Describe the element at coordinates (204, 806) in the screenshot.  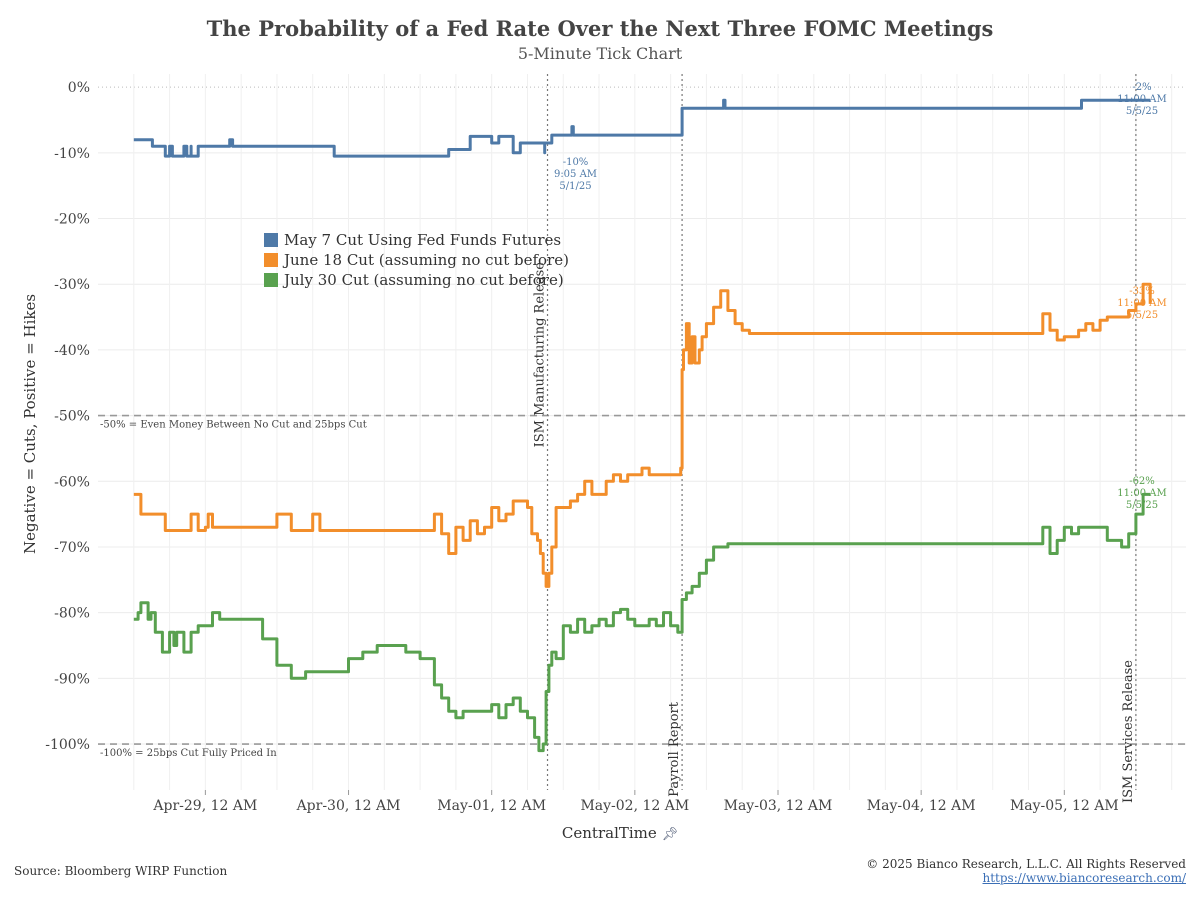
I see `x-tick-label: Apr-29, 12 AM` at that location.